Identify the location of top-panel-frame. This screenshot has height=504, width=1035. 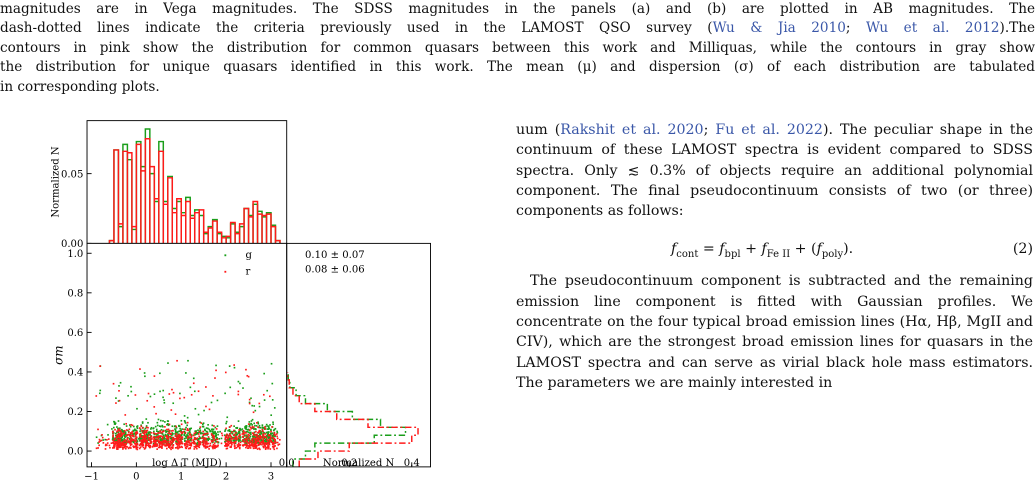
(187, 182).